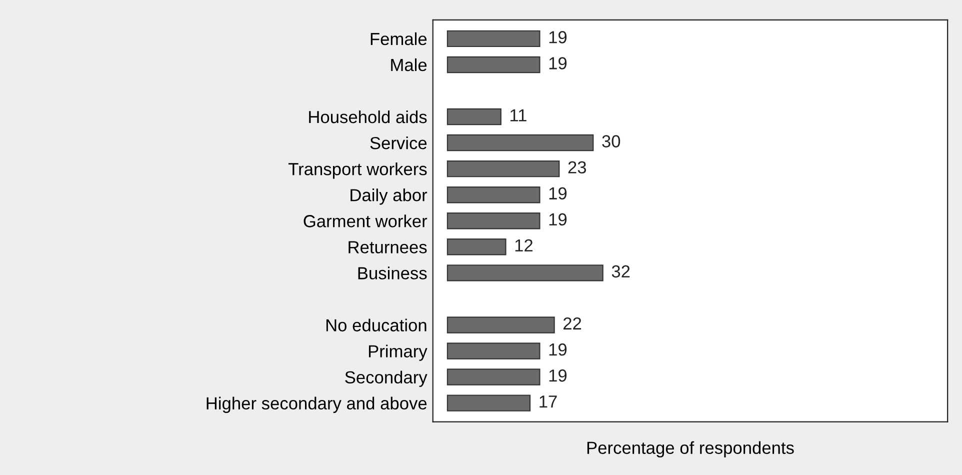  What do you see at coordinates (376, 325) in the screenshot?
I see `y-tick-label: No education` at bounding box center [376, 325].